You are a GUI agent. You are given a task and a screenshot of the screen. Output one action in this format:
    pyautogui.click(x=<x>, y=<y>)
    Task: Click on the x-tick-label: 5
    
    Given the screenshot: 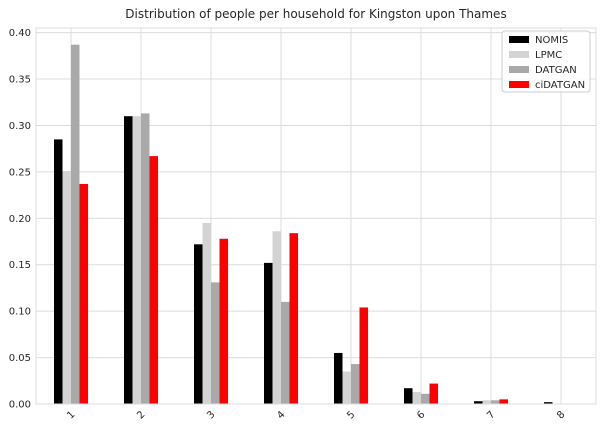 What is the action you would take?
    pyautogui.click(x=351, y=415)
    